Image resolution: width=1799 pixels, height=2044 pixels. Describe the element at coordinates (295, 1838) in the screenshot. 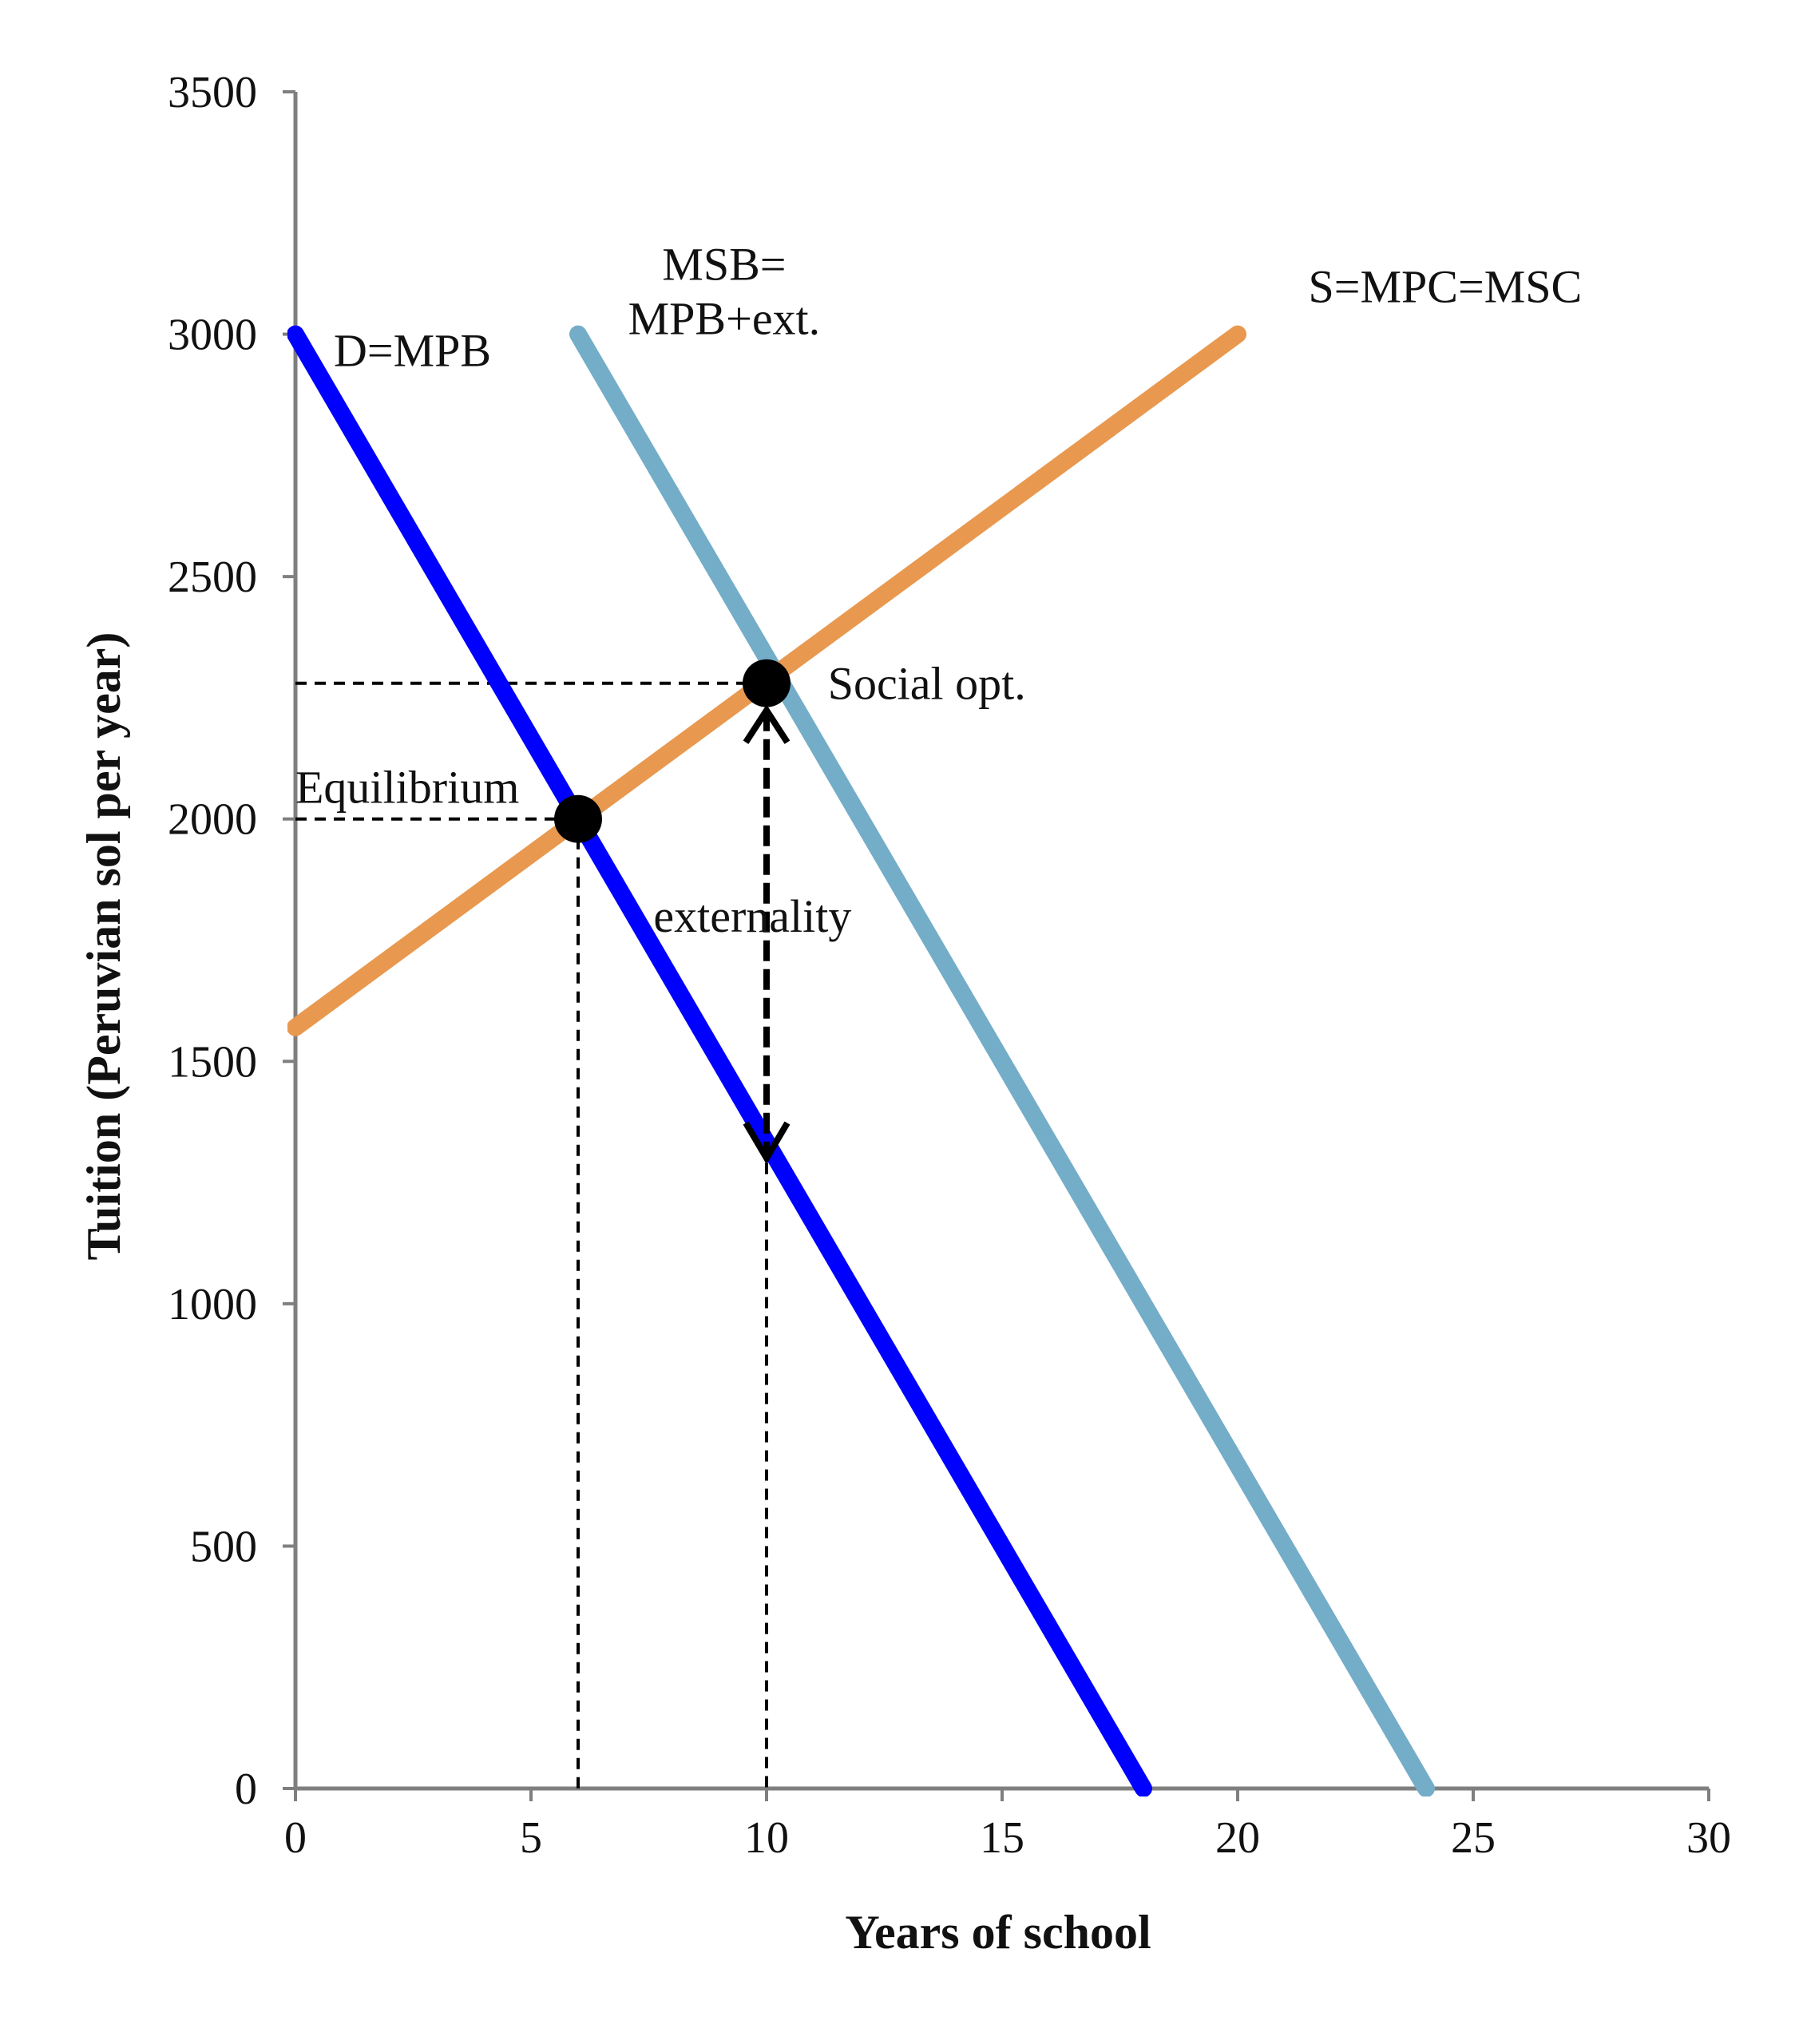

I see `x-tick-label: 0` at that location.